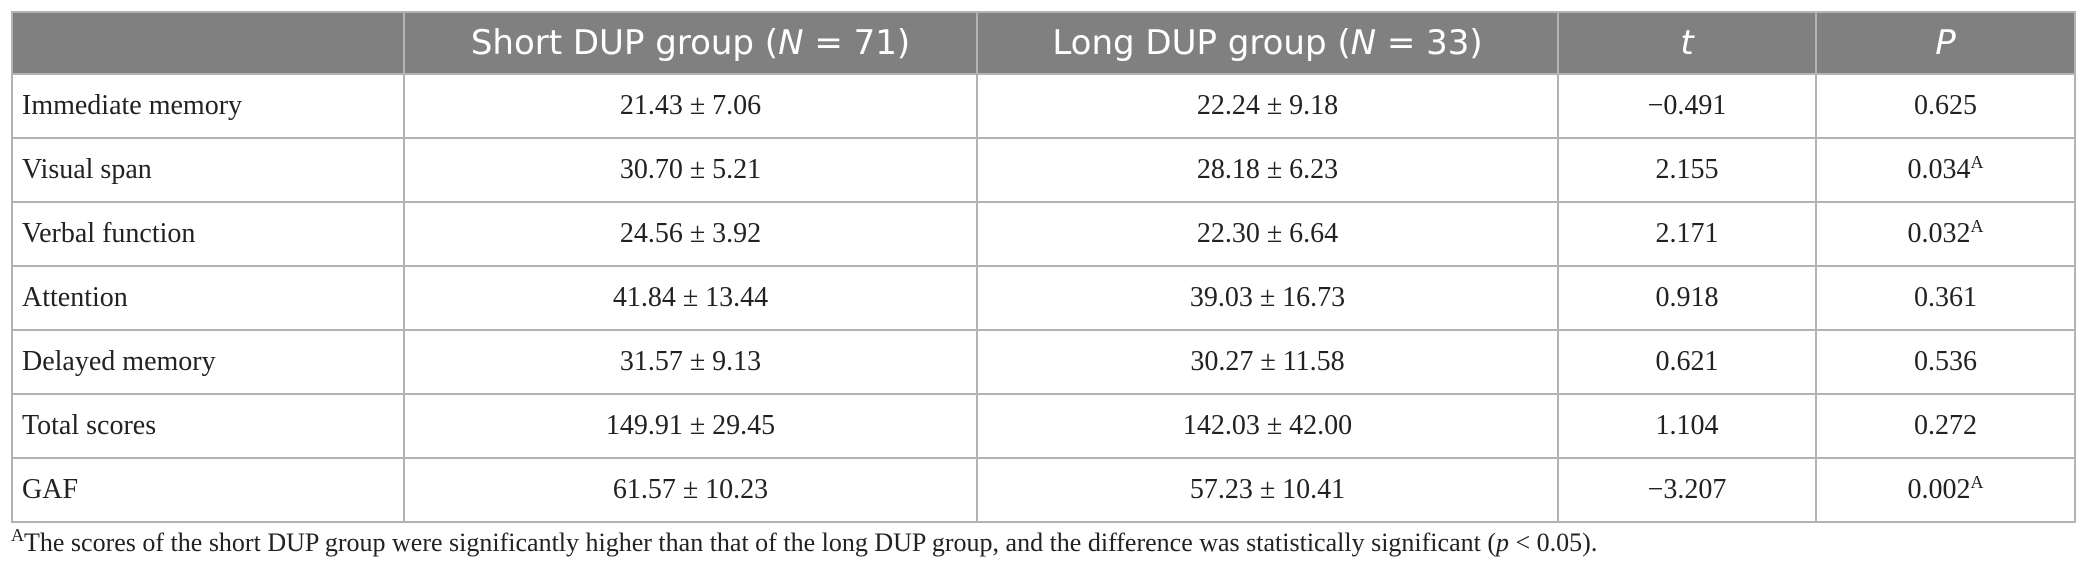  I want to click on cell-t: 0.621, so click(1687, 362).